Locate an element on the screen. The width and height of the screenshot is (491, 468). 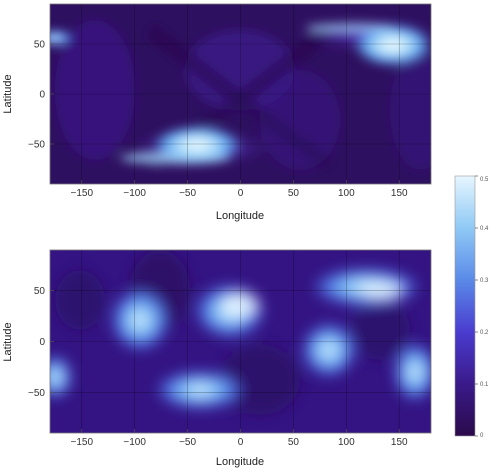
bottom-y-tick-label: 0 is located at coordinates (42, 342).